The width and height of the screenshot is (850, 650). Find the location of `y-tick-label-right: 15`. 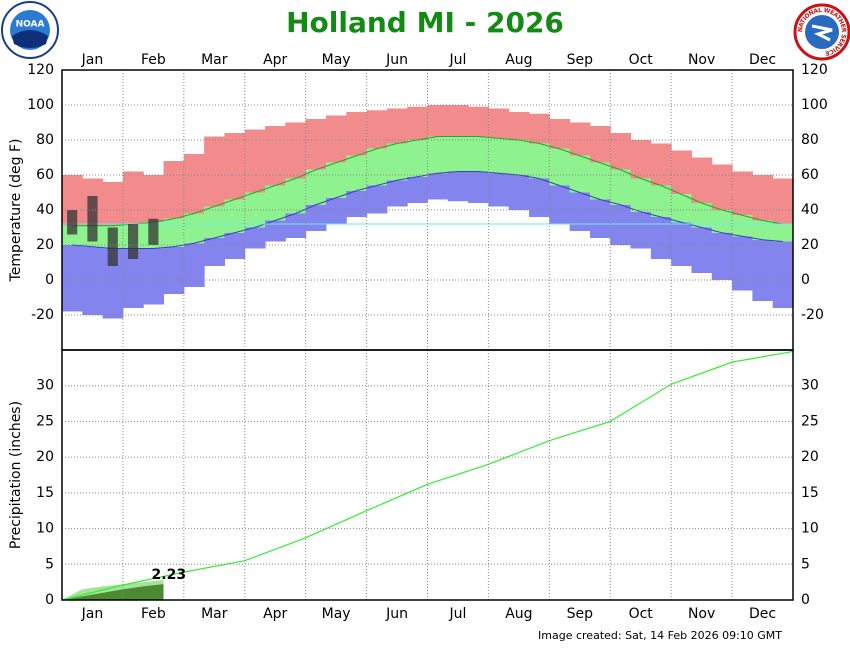

y-tick-label-right: 15 is located at coordinates (810, 493).